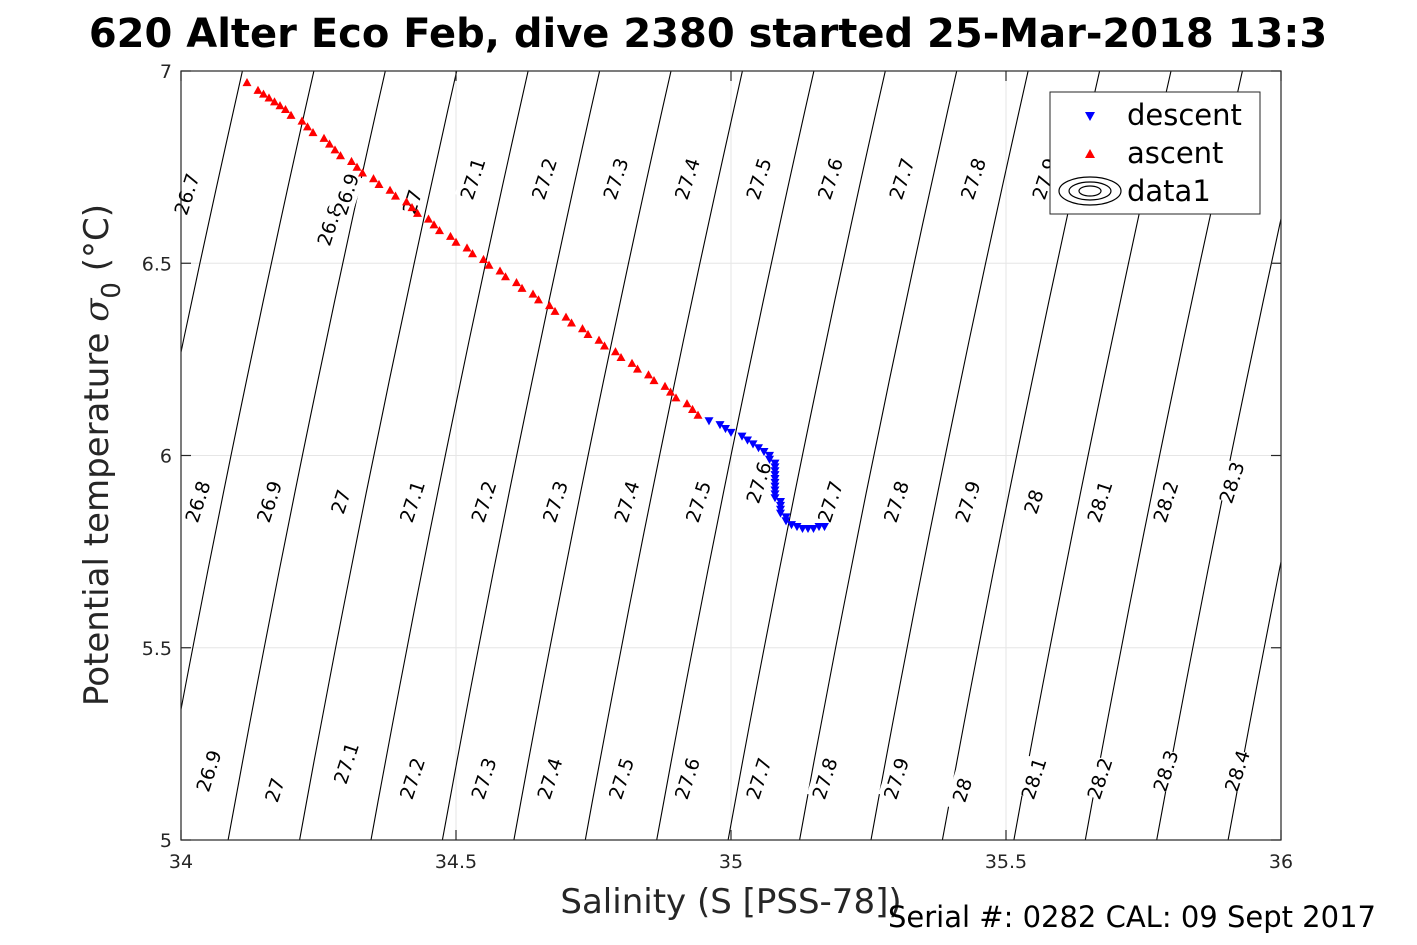 This screenshot has height=945, width=1417. Describe the element at coordinates (1175, 153) in the screenshot. I see `legend-ascent-label: ascent` at that location.